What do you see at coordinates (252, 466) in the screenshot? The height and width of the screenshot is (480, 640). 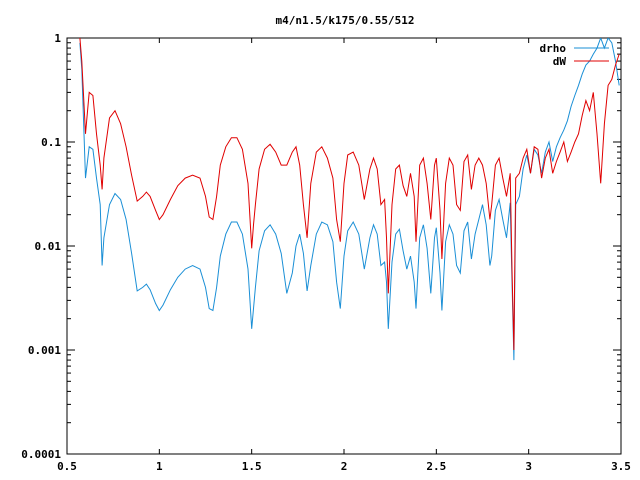 I see `x-tick-label: 1.5` at bounding box center [252, 466].